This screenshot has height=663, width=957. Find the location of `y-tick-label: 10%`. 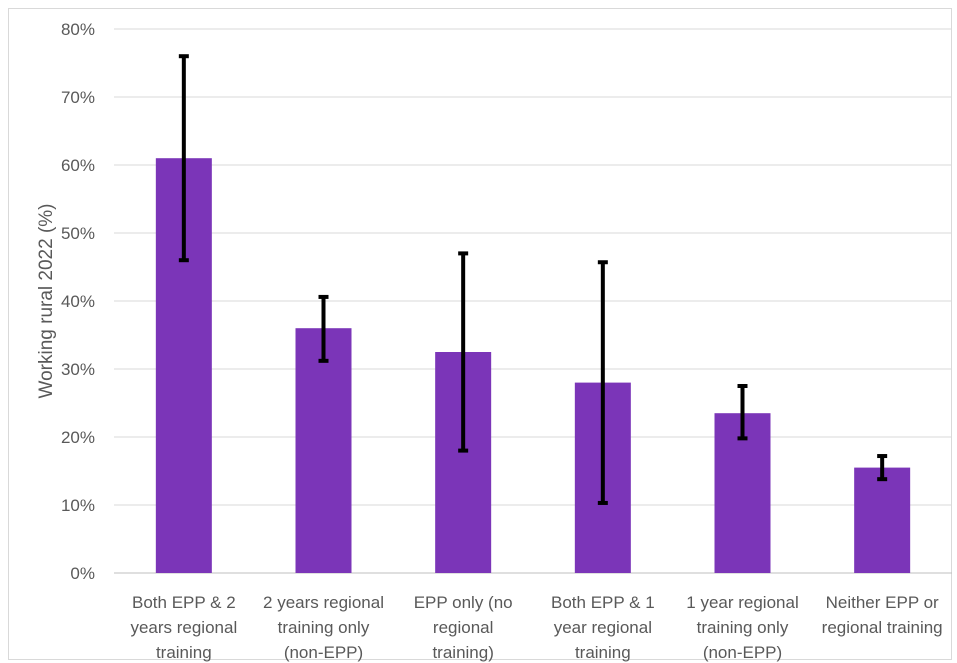

y-tick-label: 10% is located at coordinates (78, 505).